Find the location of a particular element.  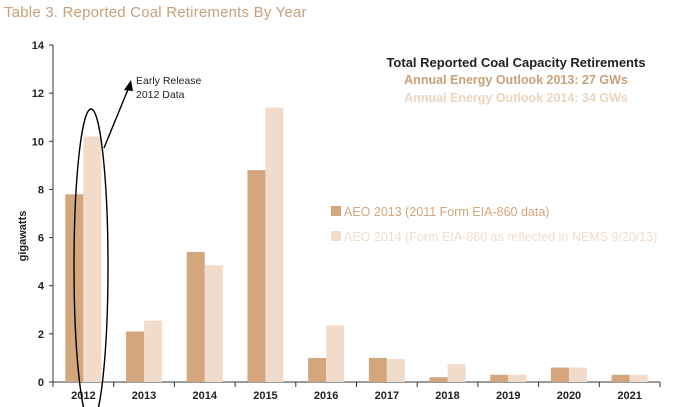

legend-label-aeo2013: AEO 2013 (2011 Form EIA-860 data) is located at coordinates (446, 212).